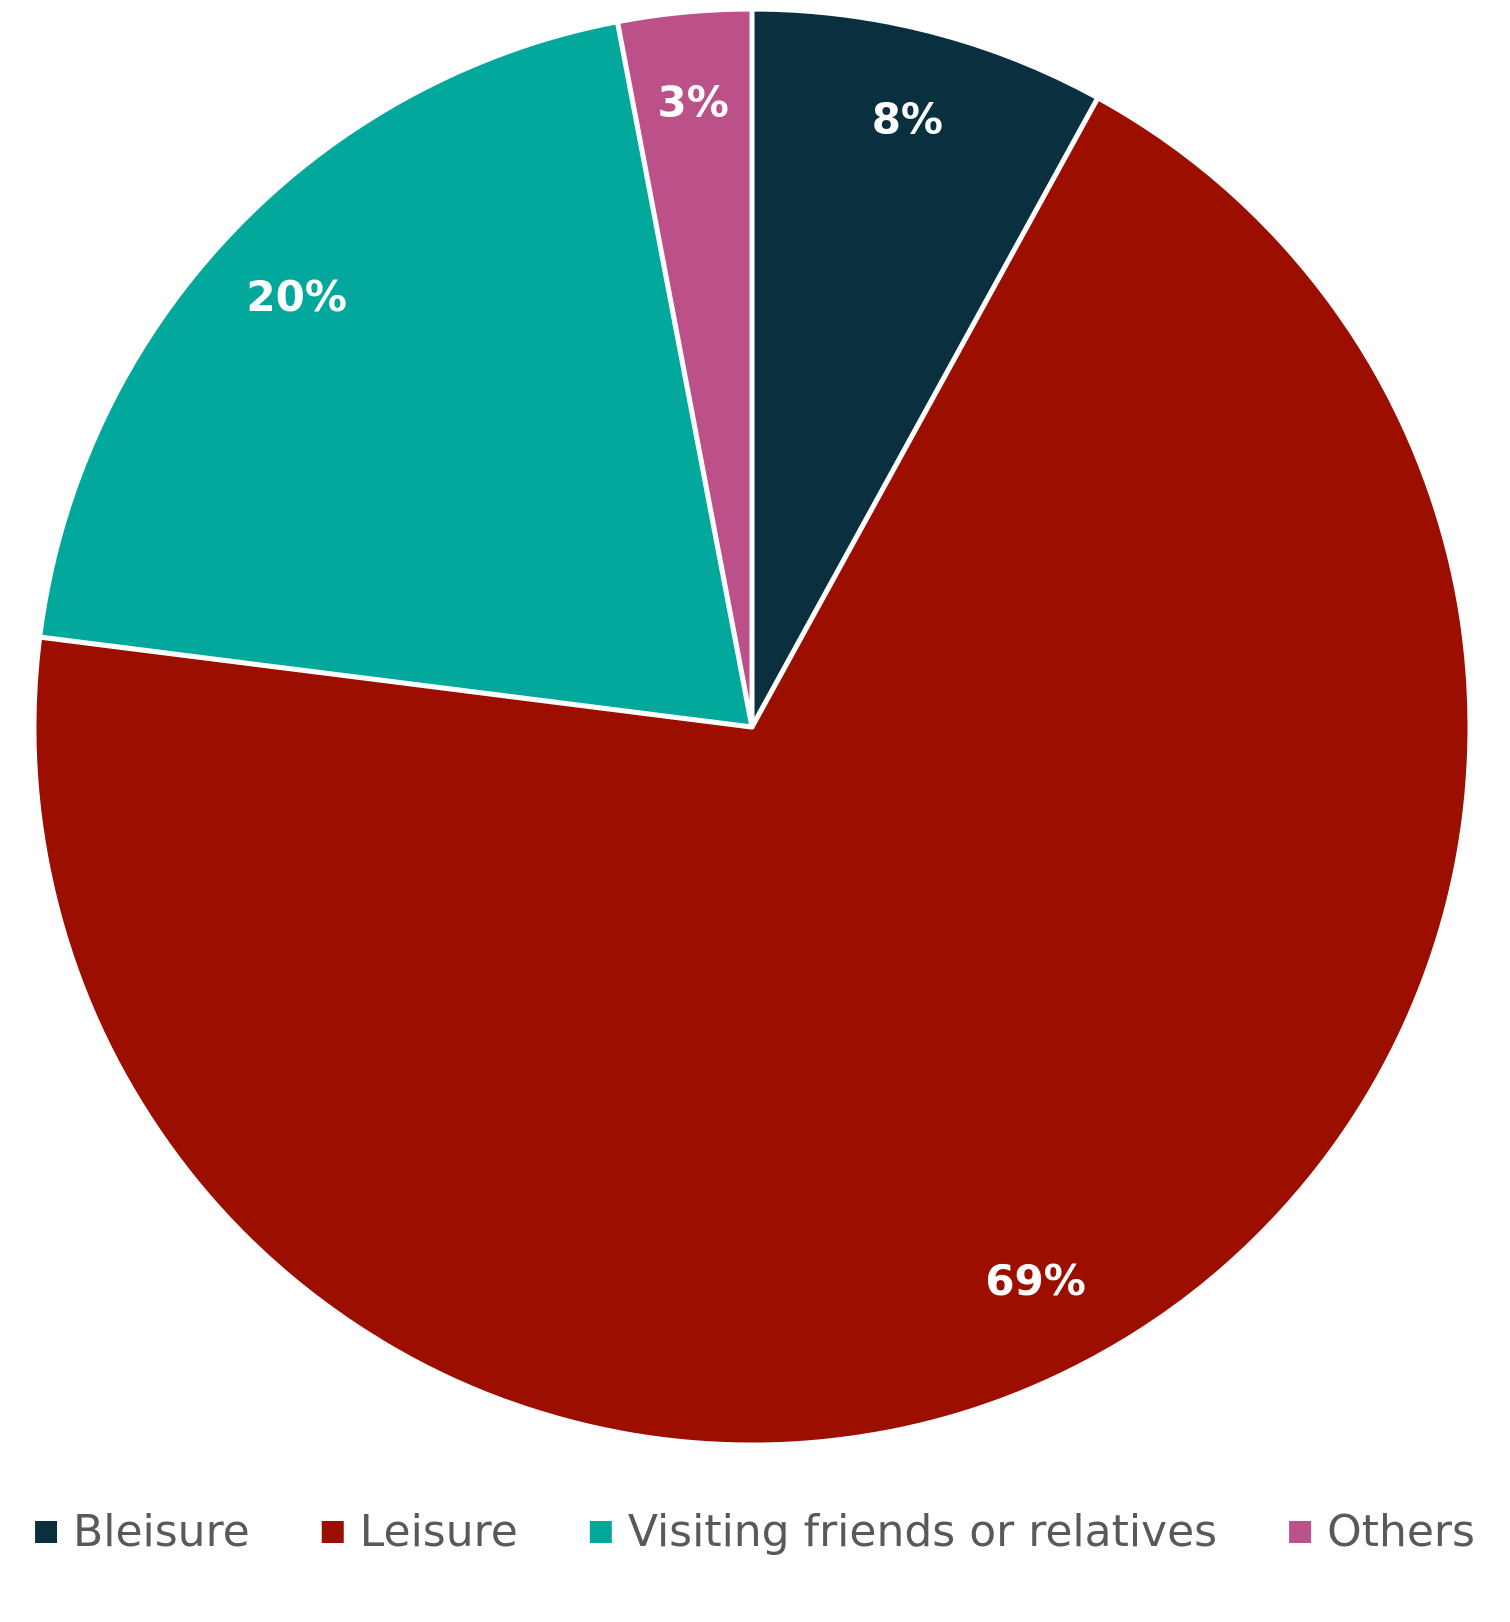 The width and height of the screenshot is (1510, 1622). What do you see at coordinates (439, 1531) in the screenshot?
I see `legend-label: Leisure` at bounding box center [439, 1531].